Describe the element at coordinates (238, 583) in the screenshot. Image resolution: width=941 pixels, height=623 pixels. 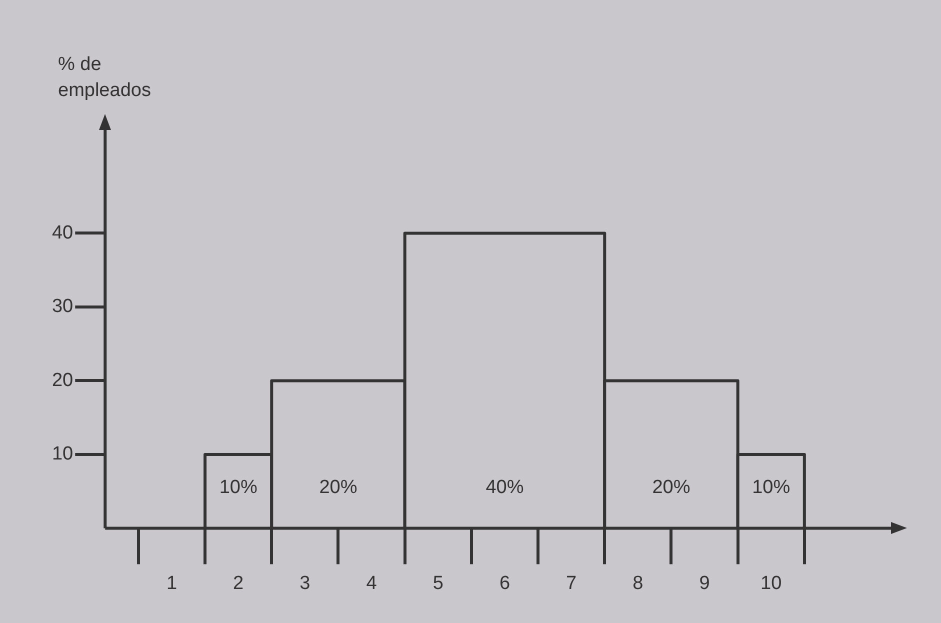
I see `x-tick-label: 2` at that location.